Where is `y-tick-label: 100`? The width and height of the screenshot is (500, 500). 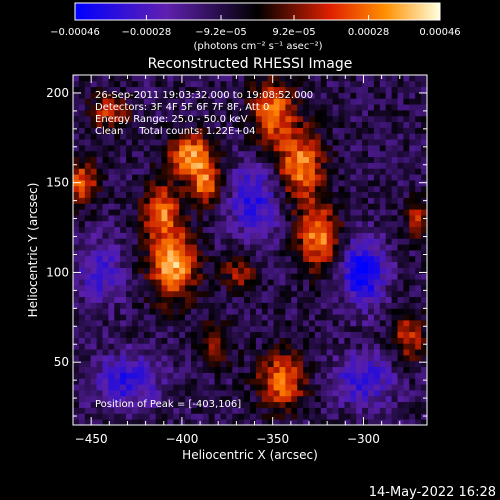
y-tick-label: 100 is located at coordinates (57, 272).